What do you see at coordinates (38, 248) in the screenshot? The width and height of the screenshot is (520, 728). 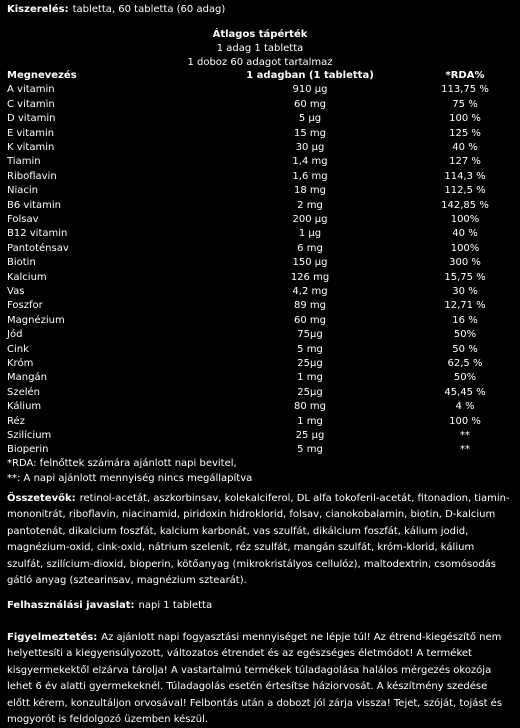 I see `table-cell: Pantoténsav` at bounding box center [38, 248].